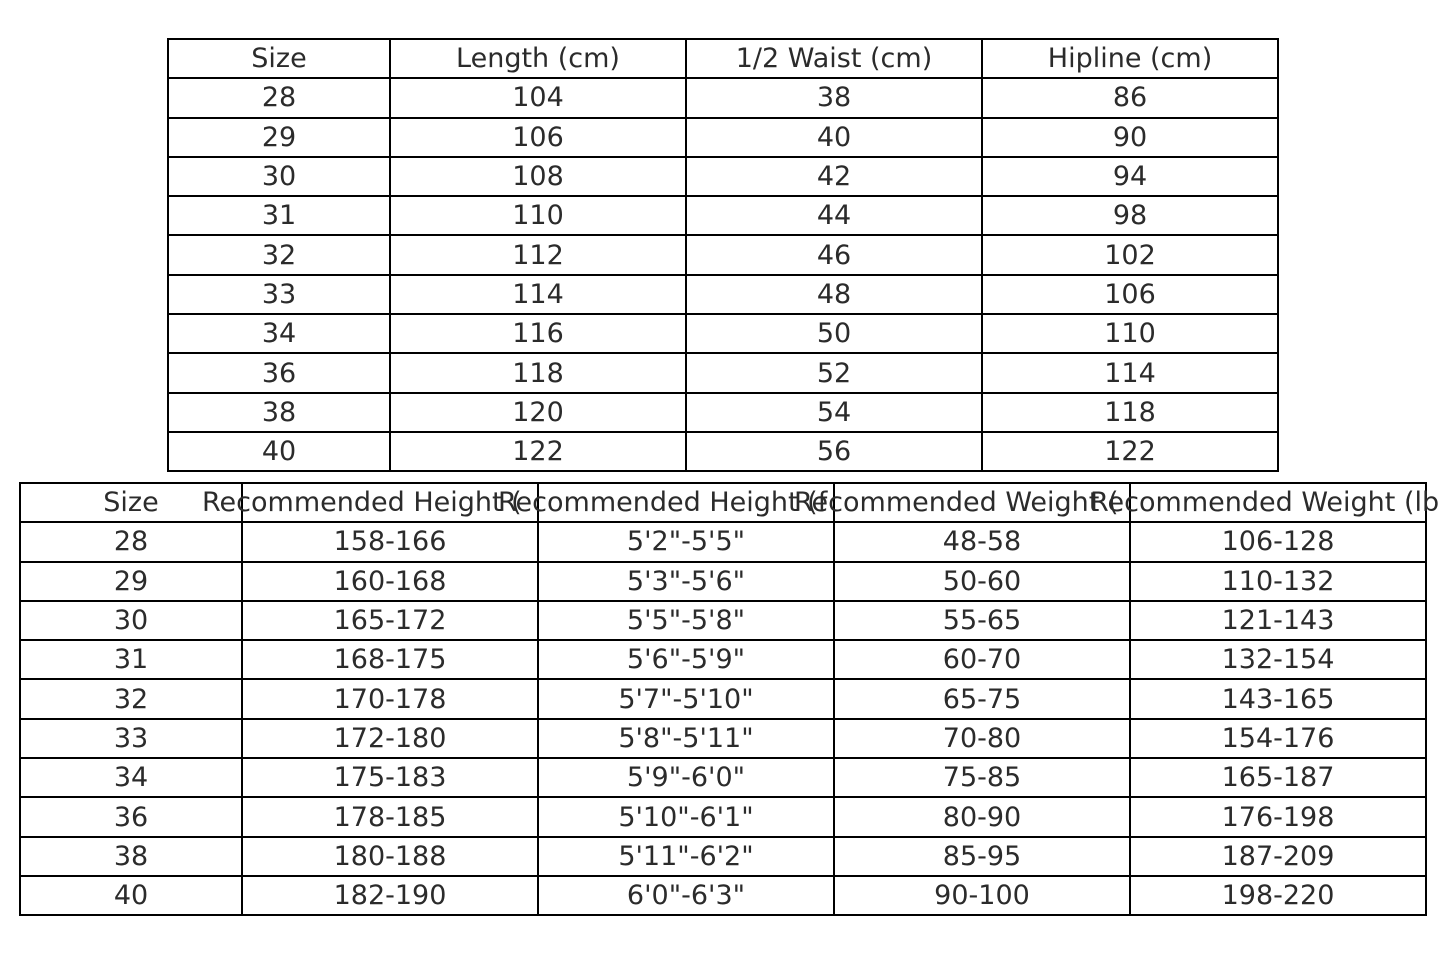  I want to click on table-row: 33 114 48 106, so click(723, 294).